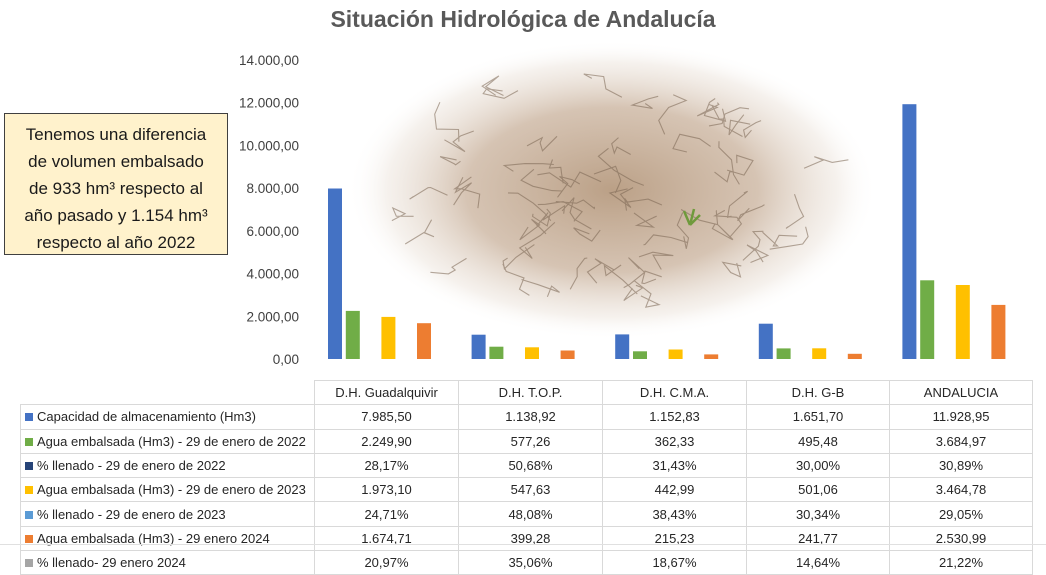 The height and width of the screenshot is (575, 1046). Describe the element at coordinates (961, 562) in the screenshot. I see `table-cell-value: 21,22%` at that location.